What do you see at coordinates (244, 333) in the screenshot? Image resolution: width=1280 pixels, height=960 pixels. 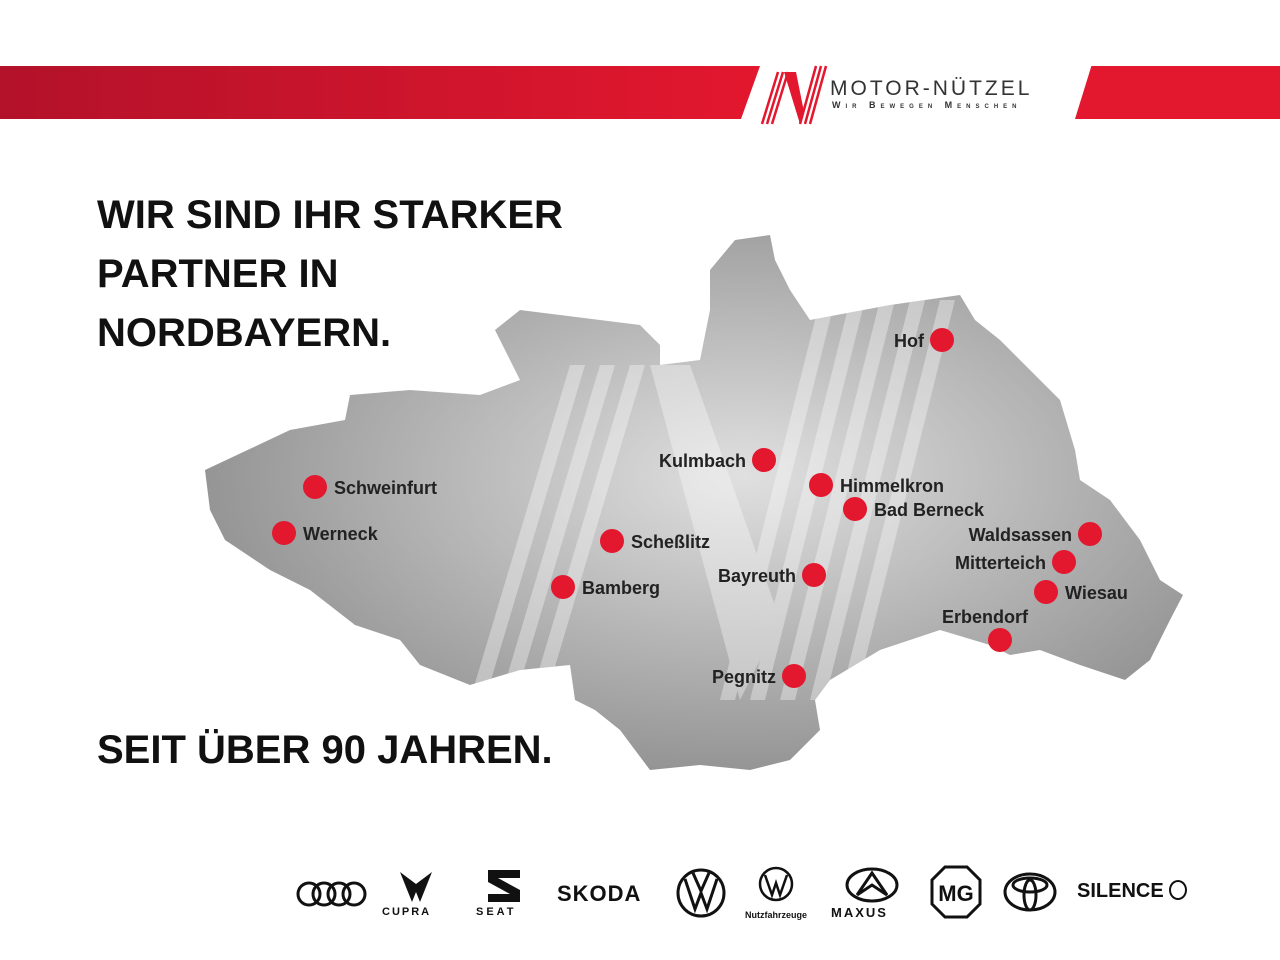 I see `headline-line-3: NORDBAYERN.` at bounding box center [244, 333].